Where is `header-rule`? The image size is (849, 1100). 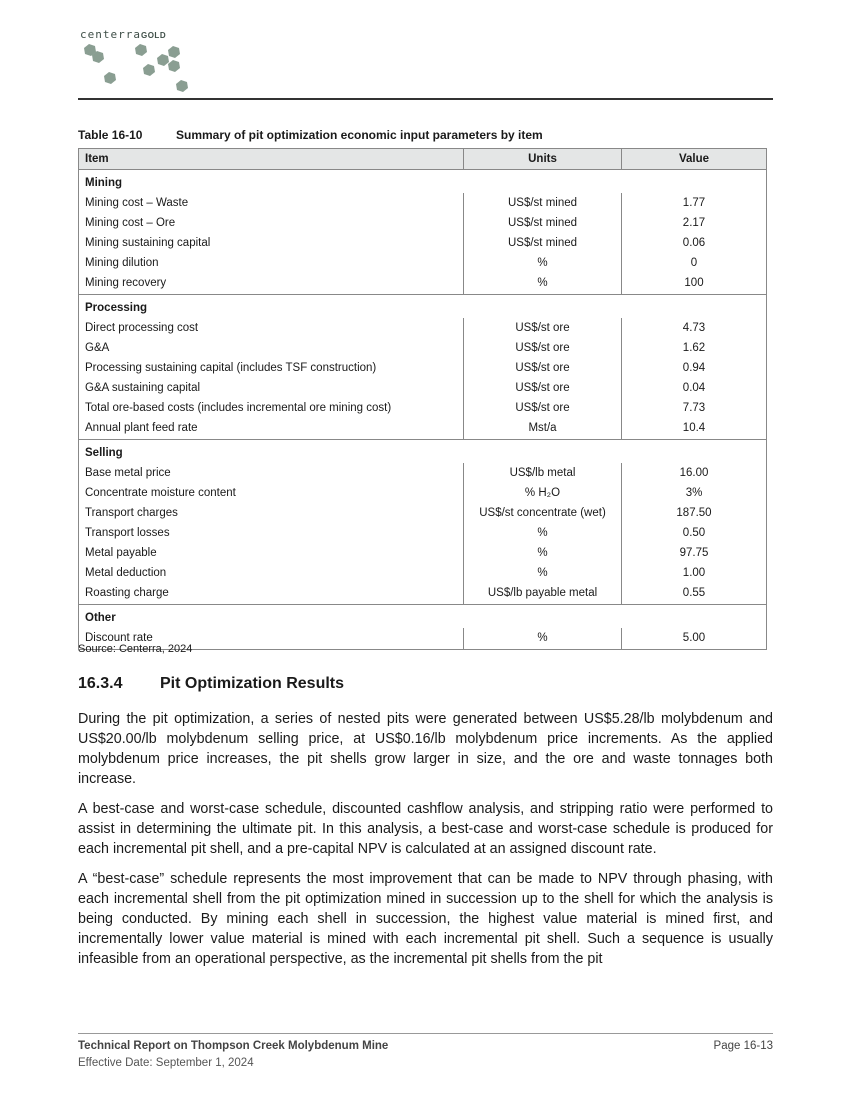
header-rule is located at coordinates (425, 99).